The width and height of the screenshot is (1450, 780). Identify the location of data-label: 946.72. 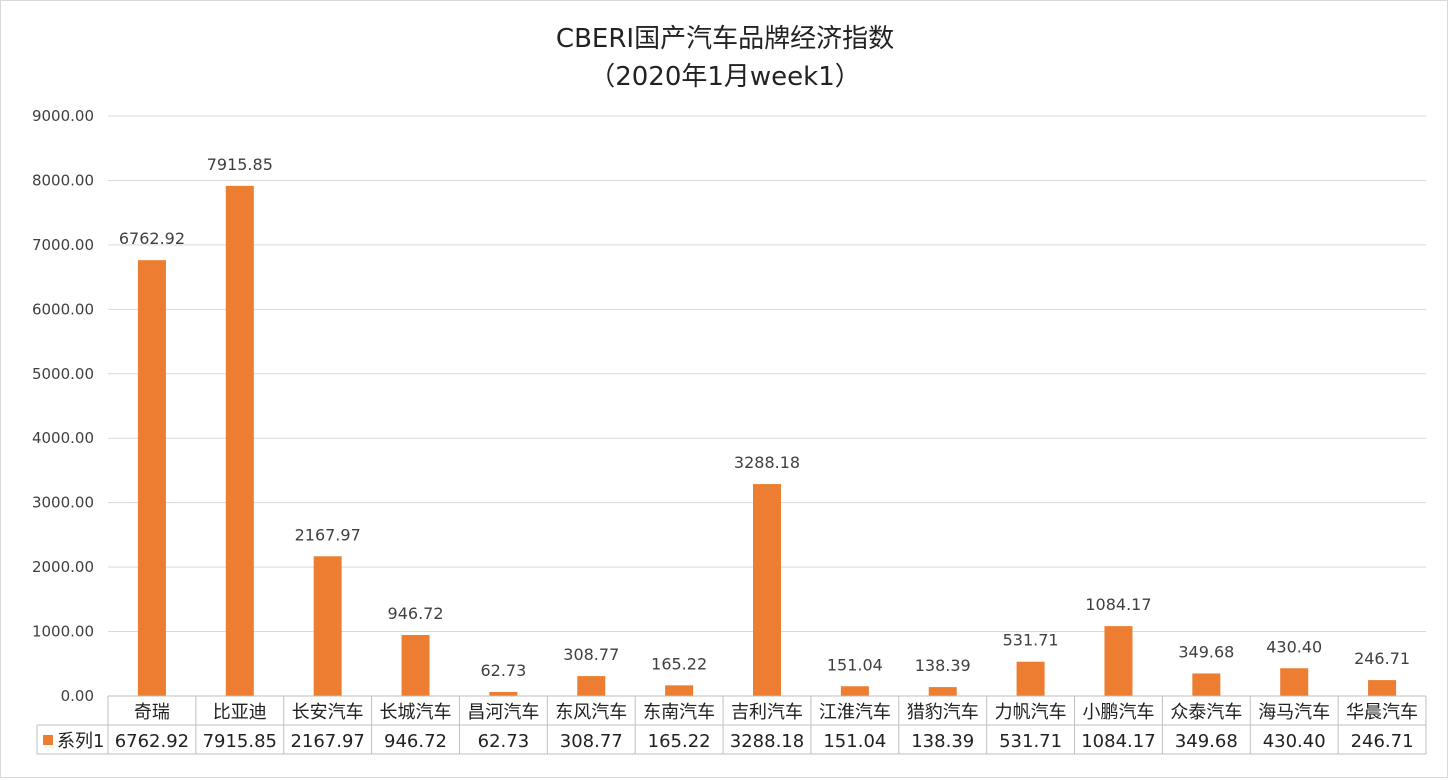
(416, 613).